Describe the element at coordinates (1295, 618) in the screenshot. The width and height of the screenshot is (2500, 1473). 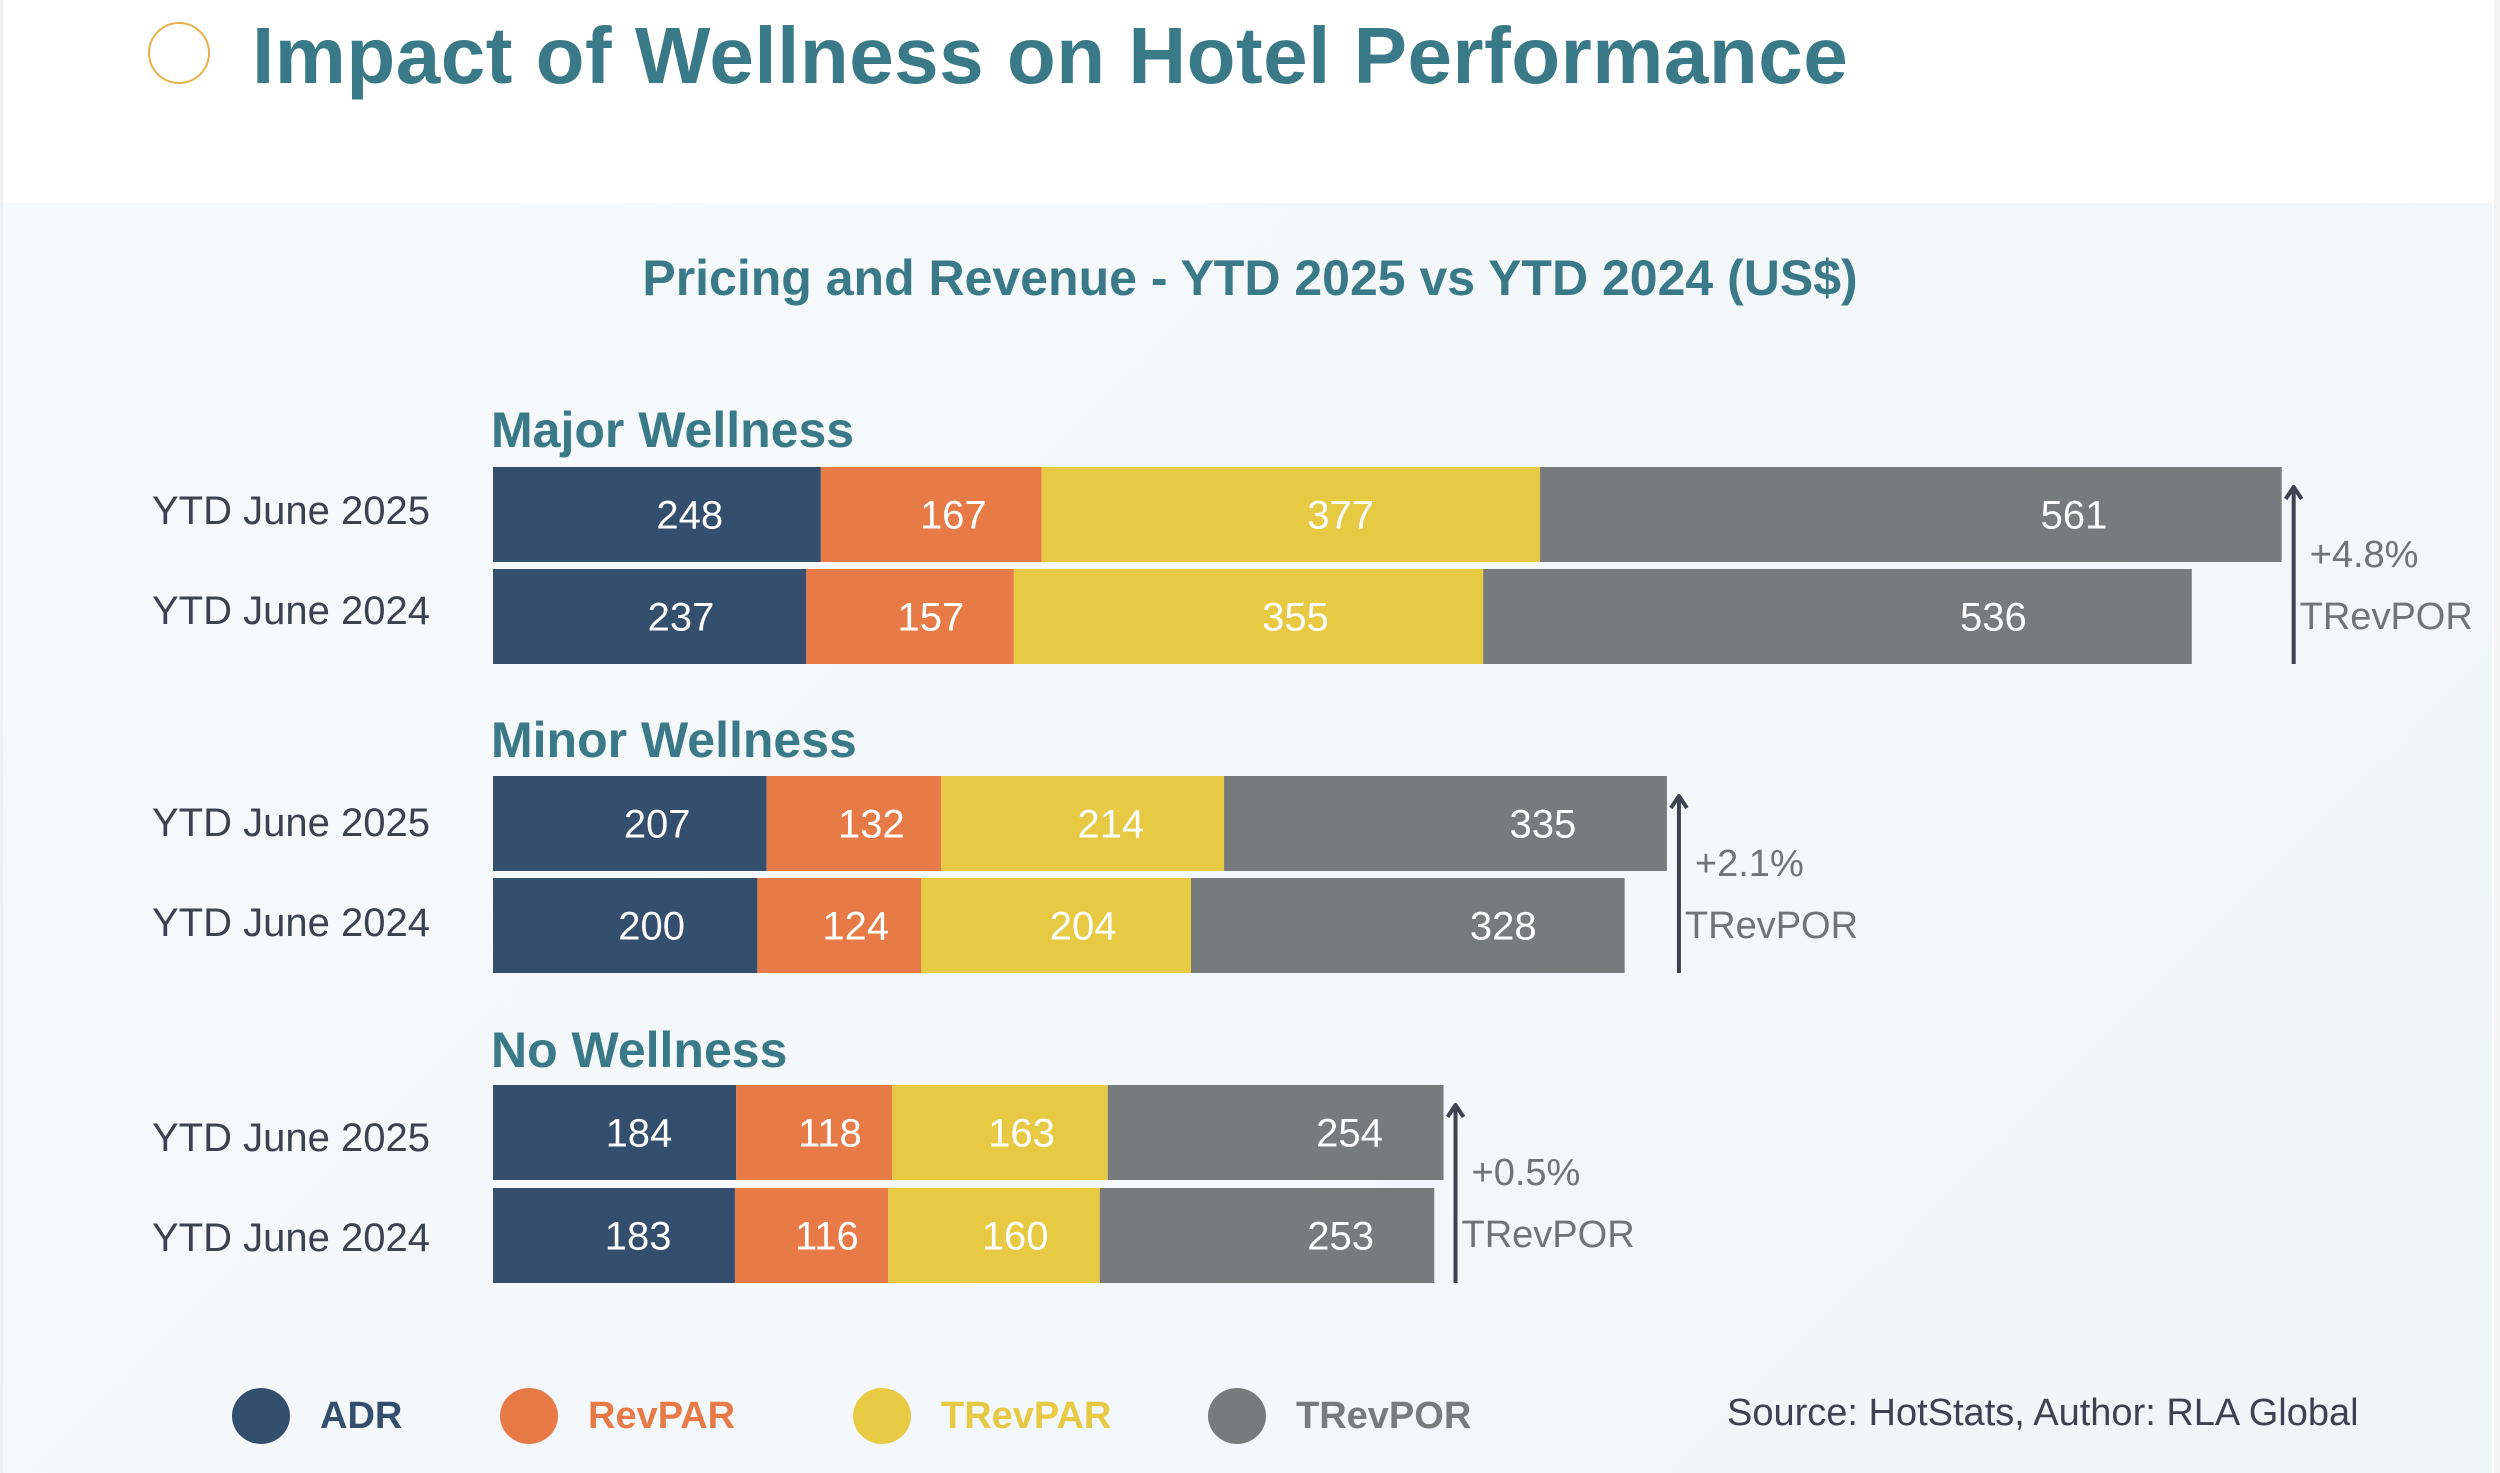
I see `data-label-trevpar: 355` at that location.